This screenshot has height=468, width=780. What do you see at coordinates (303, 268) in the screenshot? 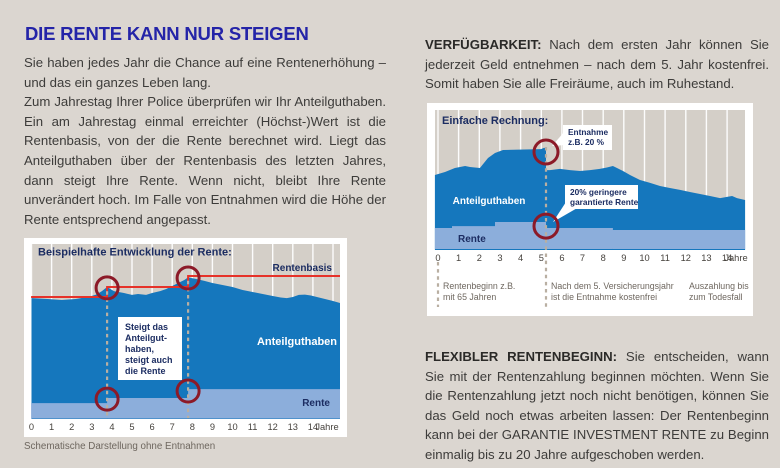
I see `rentenbasis-label: Rentenbasis` at bounding box center [303, 268].